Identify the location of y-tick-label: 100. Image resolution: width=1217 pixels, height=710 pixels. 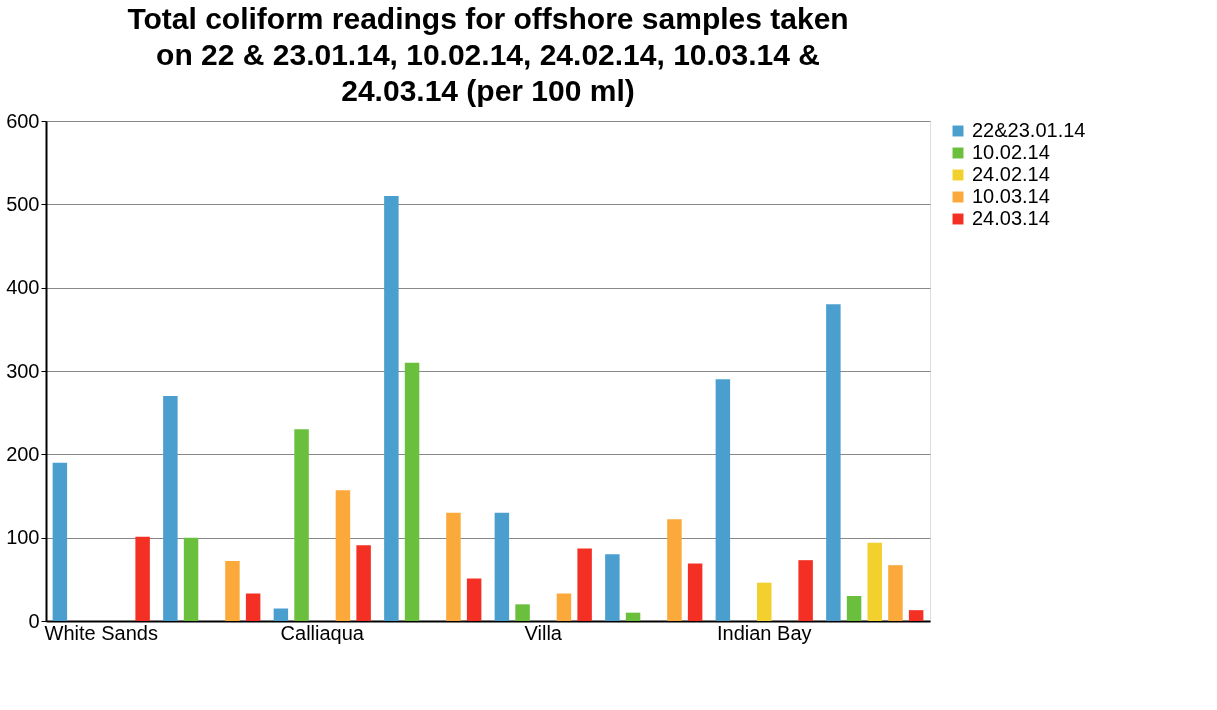
(23, 537).